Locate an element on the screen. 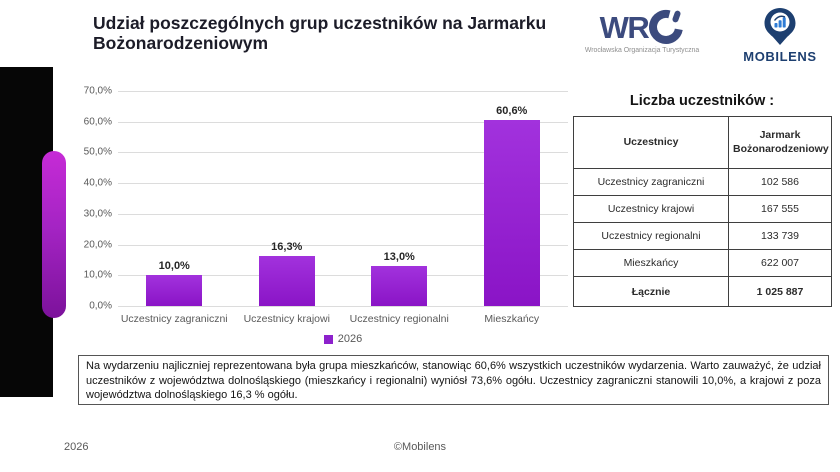  chart-legend: 2026 is located at coordinates (343, 339).